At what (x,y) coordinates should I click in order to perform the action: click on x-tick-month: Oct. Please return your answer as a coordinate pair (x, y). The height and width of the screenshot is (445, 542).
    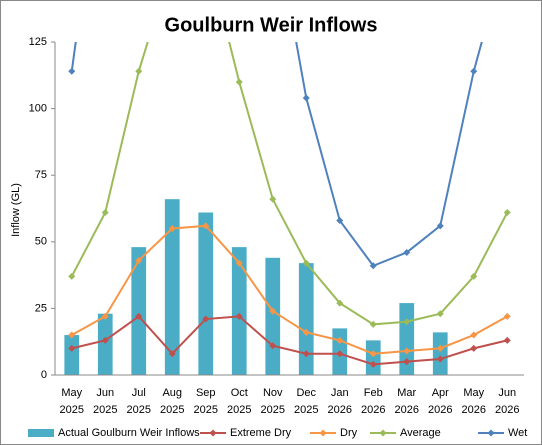
    Looking at the image, I should click on (239, 393).